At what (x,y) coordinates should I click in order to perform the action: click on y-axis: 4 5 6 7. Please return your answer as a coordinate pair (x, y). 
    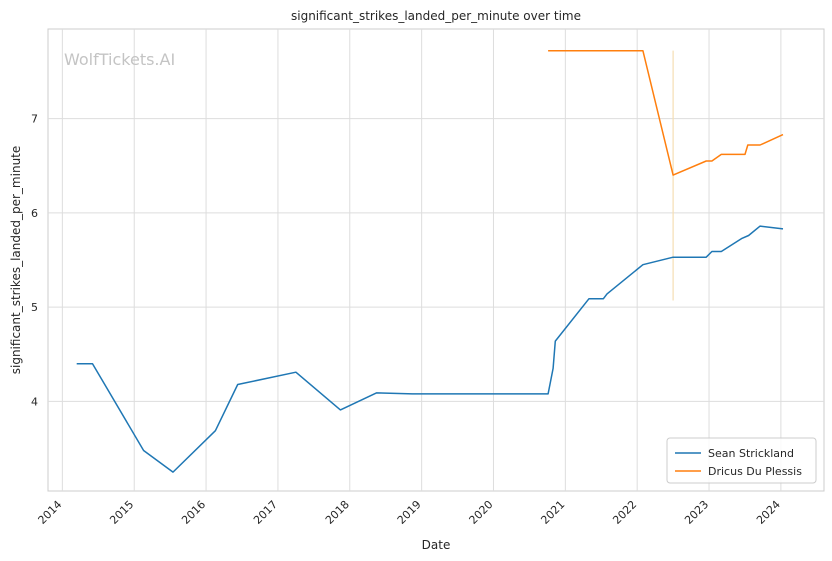
    Looking at the image, I should click on (34, 261).